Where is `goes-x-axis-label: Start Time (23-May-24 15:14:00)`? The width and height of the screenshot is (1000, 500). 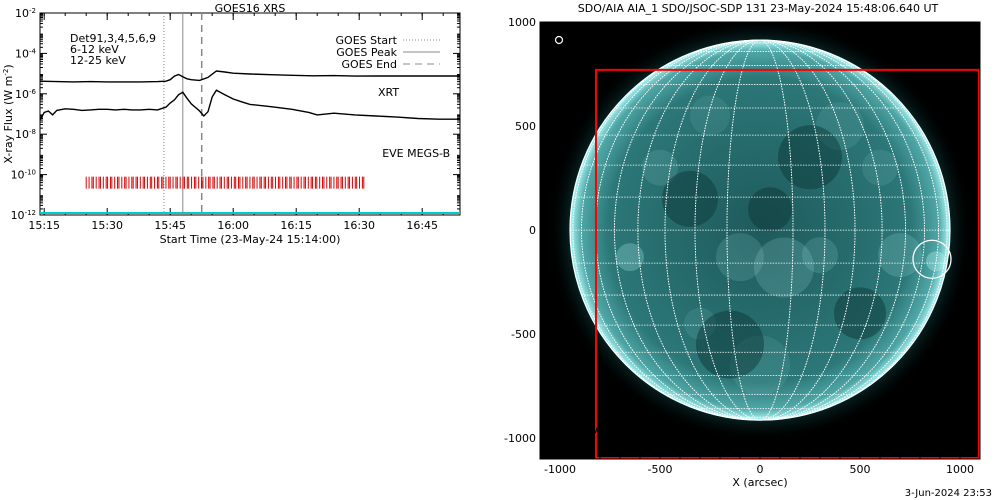
goes-x-axis-label: Start Time (23-May-24 15:14:00) is located at coordinates (250, 239).